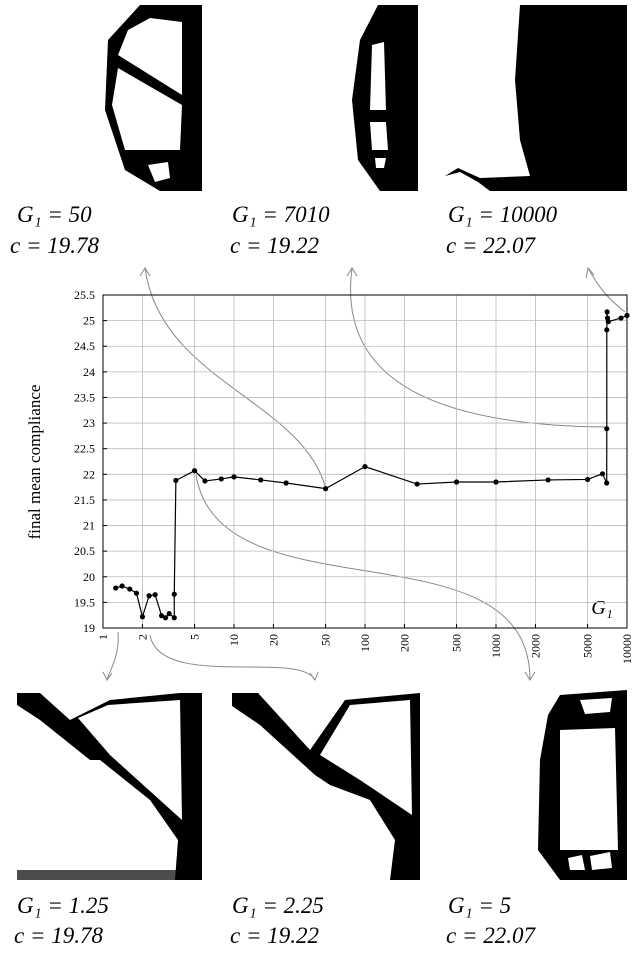 This screenshot has width=639, height=954. I want to click on y-tick-label: 24.5, so click(84, 346).